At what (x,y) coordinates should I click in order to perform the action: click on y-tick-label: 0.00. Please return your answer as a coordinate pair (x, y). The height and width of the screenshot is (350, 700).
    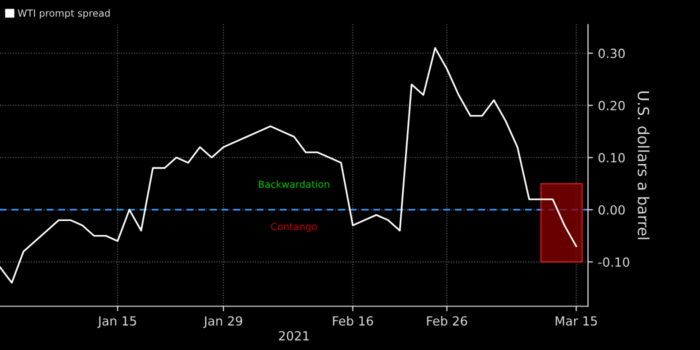
    Looking at the image, I should click on (611, 210).